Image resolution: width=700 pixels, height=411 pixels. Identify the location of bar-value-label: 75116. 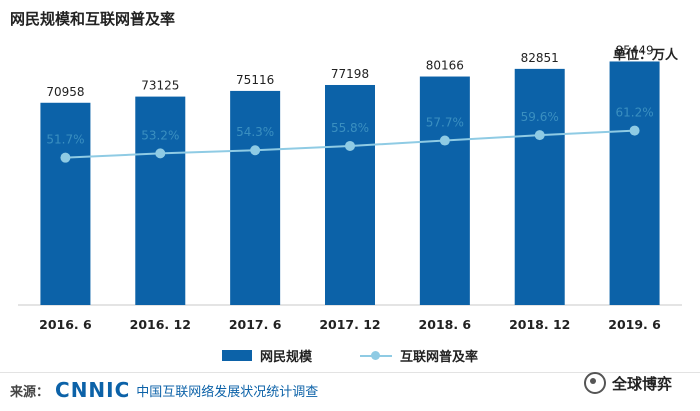
(255, 80).